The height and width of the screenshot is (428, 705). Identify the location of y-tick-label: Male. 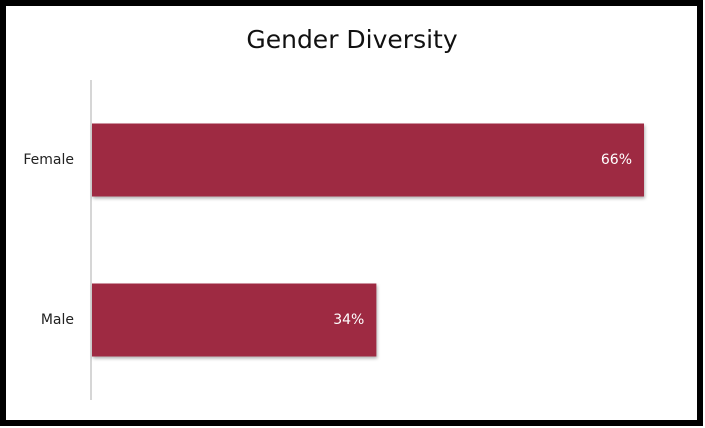
(57, 320).